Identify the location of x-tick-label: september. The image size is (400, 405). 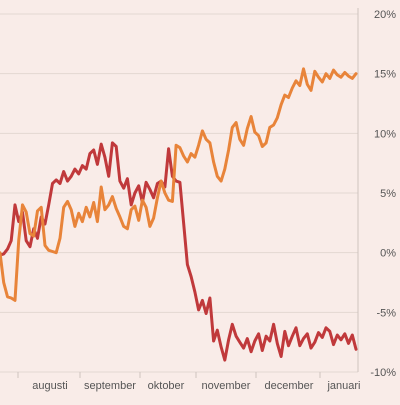
(110, 386).